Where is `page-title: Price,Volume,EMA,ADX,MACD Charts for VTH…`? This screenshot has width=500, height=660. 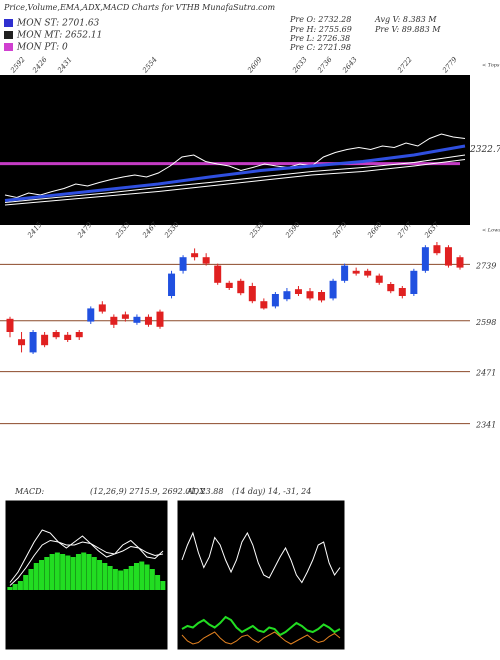 page-title: Price,Volume,EMA,ADX,MACD Charts for VTH… is located at coordinates (139, 7).